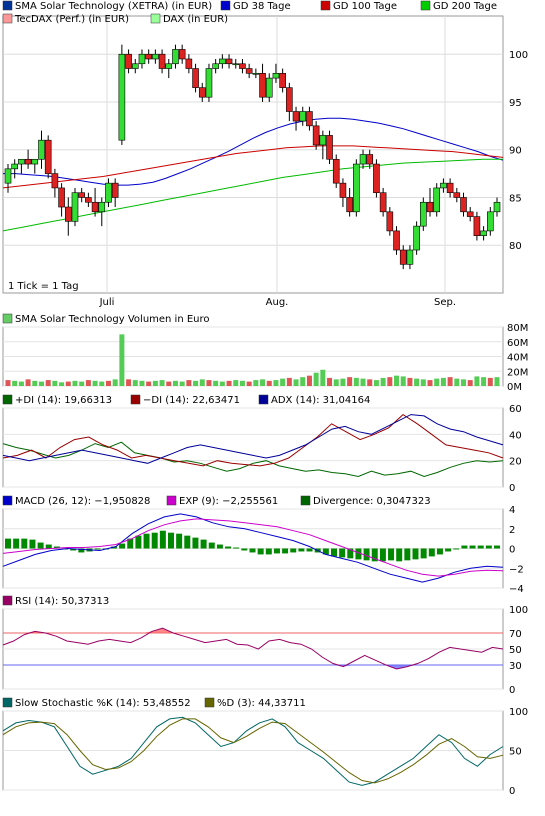 Image resolution: width=545 pixels, height=816 pixels. Describe the element at coordinates (515, 151) in the screenshot. I see `price-y-tick-label: 90` at that location.